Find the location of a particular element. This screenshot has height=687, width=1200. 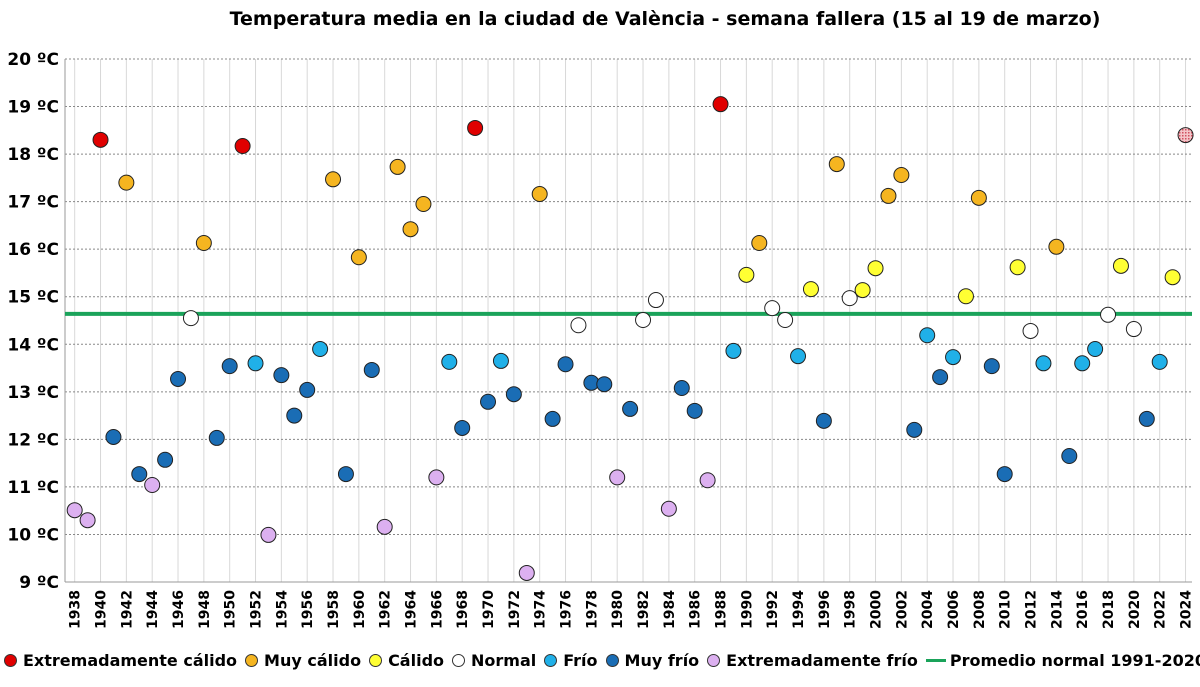

x-tick-label: 1996 is located at coordinates (825, 609).